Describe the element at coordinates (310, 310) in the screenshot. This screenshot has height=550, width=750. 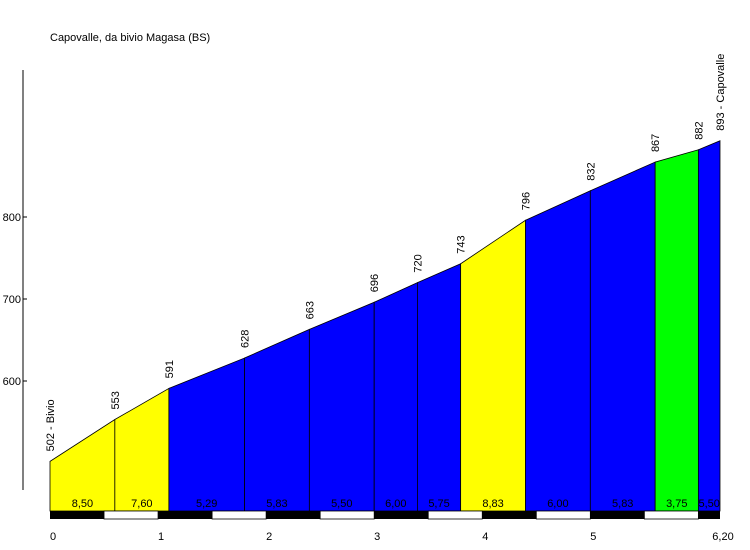
I see `elevation-label: 663` at that location.